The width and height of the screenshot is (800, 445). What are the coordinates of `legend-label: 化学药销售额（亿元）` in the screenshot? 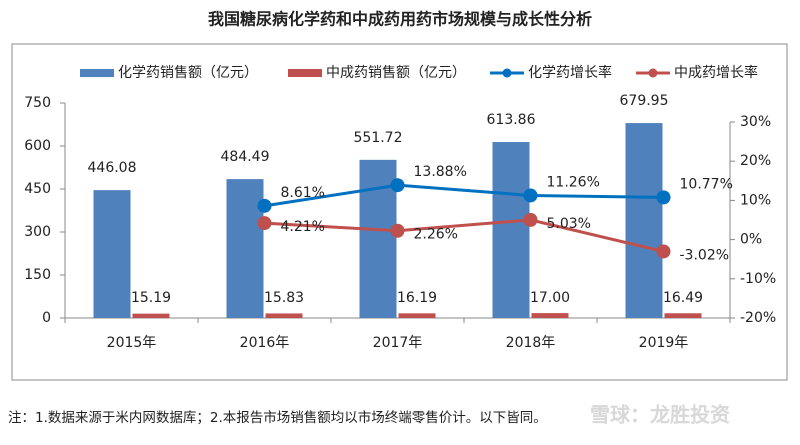 It's located at (188, 73).